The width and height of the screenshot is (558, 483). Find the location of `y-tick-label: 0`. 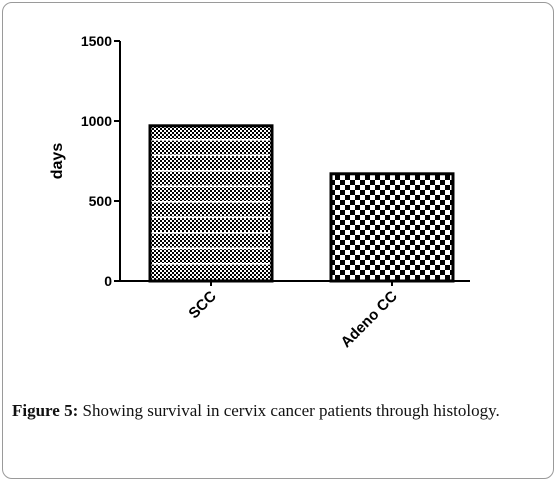

y-tick-label: 0 is located at coordinates (108, 281).